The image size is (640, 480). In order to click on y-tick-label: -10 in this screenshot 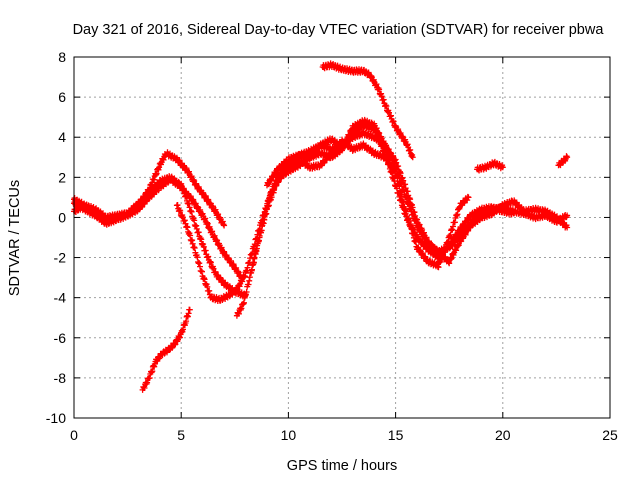, I will do `click(56, 418)`.